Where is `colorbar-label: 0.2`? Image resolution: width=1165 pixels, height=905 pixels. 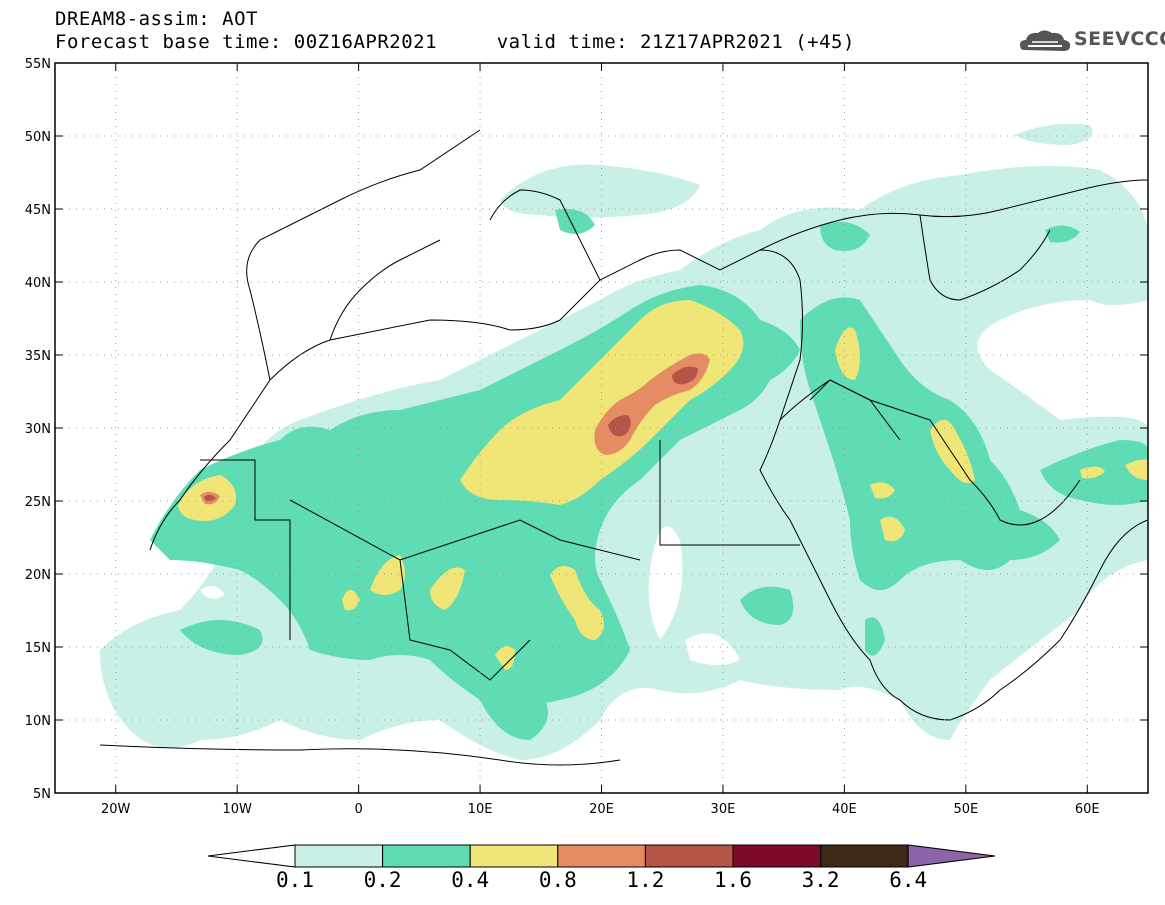 colorbar-label: 0.2 is located at coordinates (382, 880).